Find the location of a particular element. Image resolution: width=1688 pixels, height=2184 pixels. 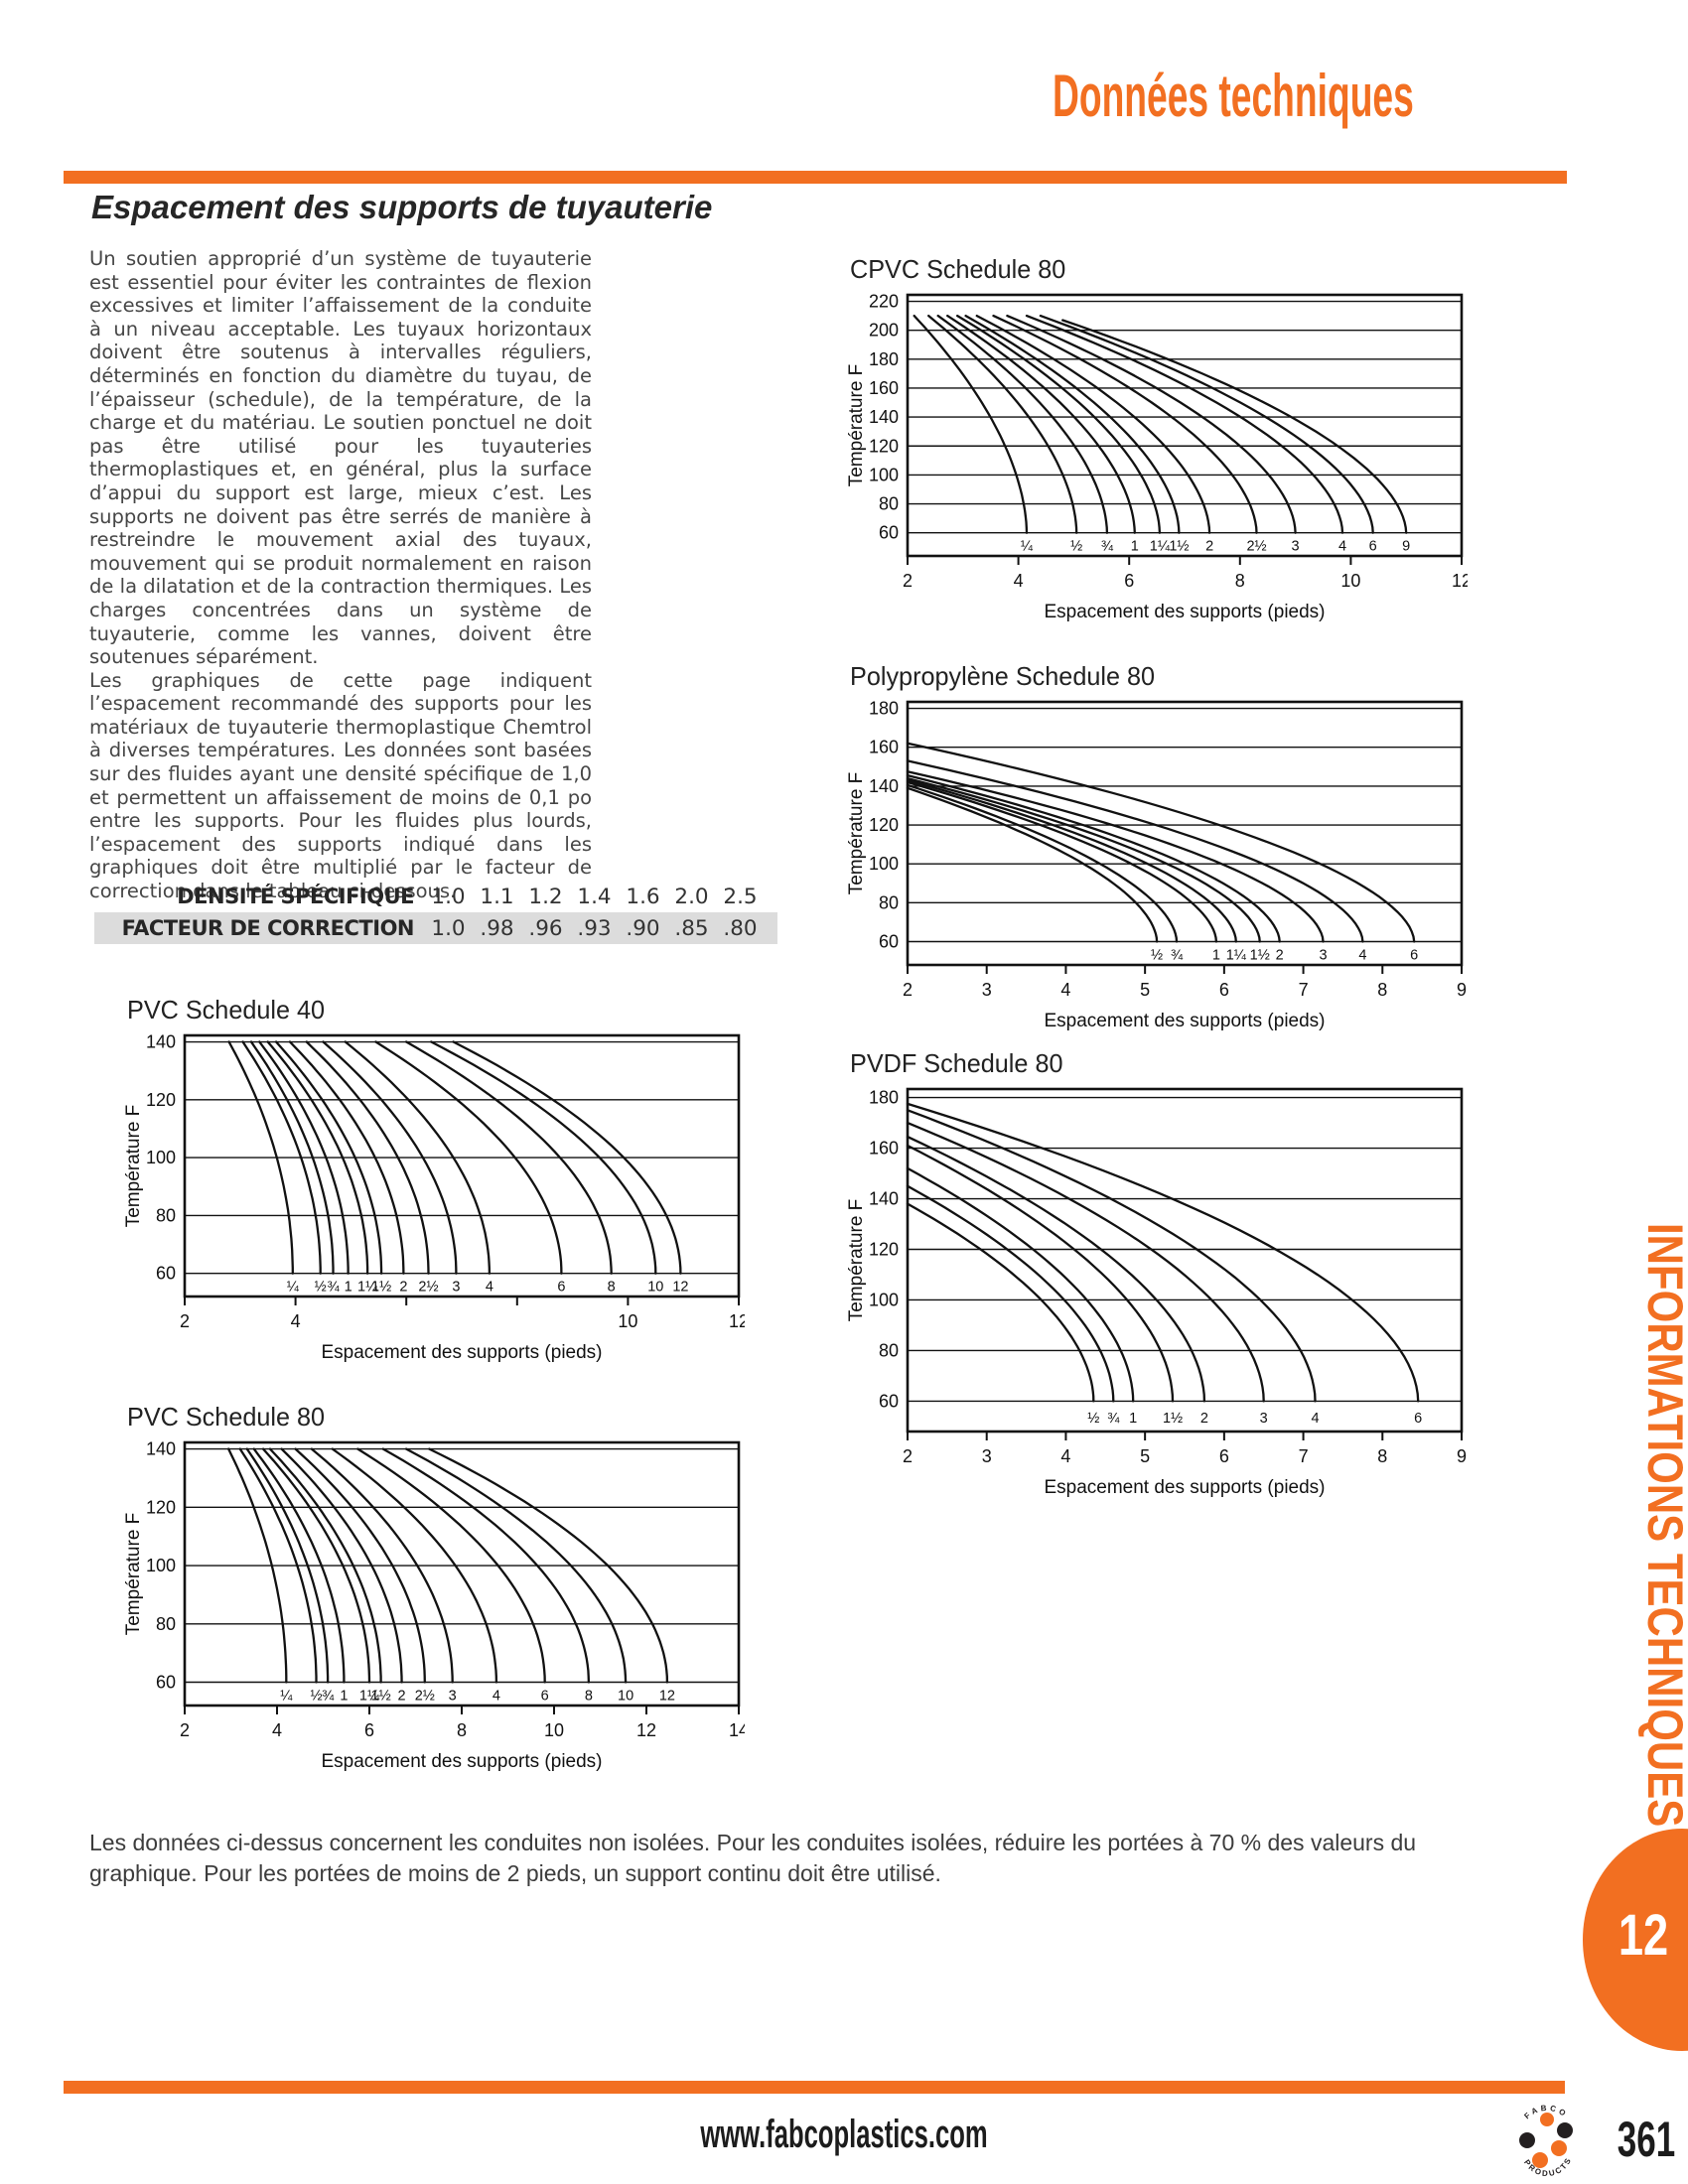

section-title: Espacement des supports de tuyauterie is located at coordinates (402, 207).